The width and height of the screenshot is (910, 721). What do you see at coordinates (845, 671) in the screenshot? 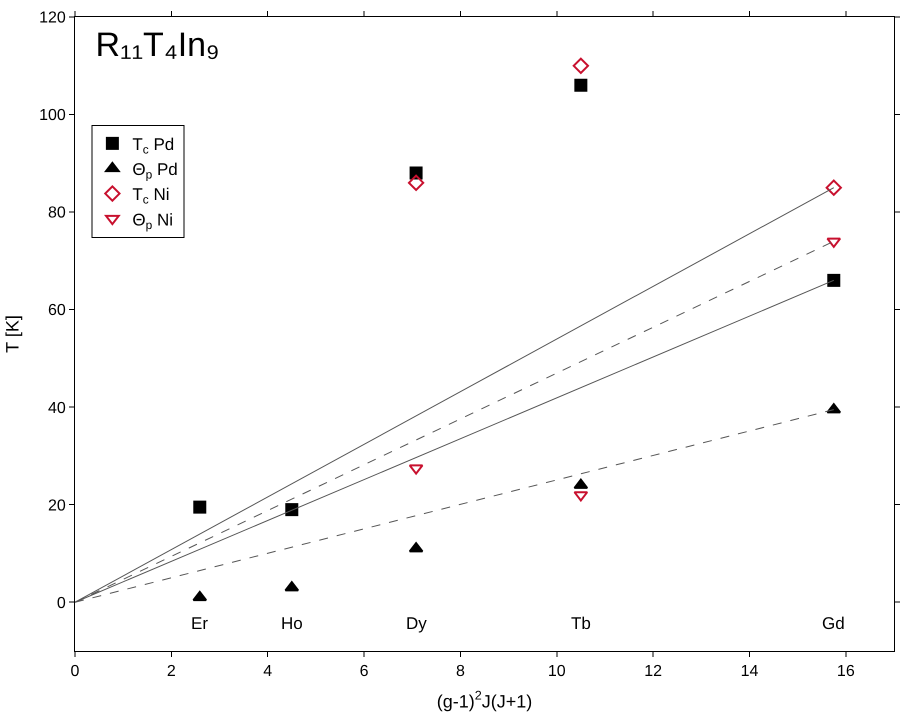
I see `x-tick-label: 16` at bounding box center [845, 671].